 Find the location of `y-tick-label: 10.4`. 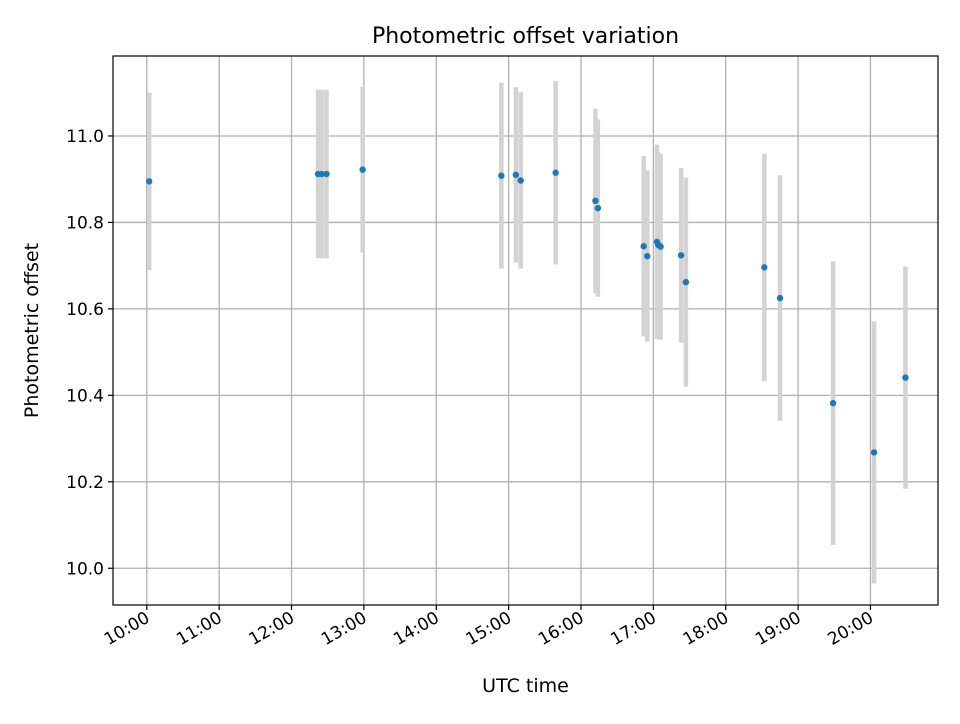

y-tick-label: 10.4 is located at coordinates (85, 396).